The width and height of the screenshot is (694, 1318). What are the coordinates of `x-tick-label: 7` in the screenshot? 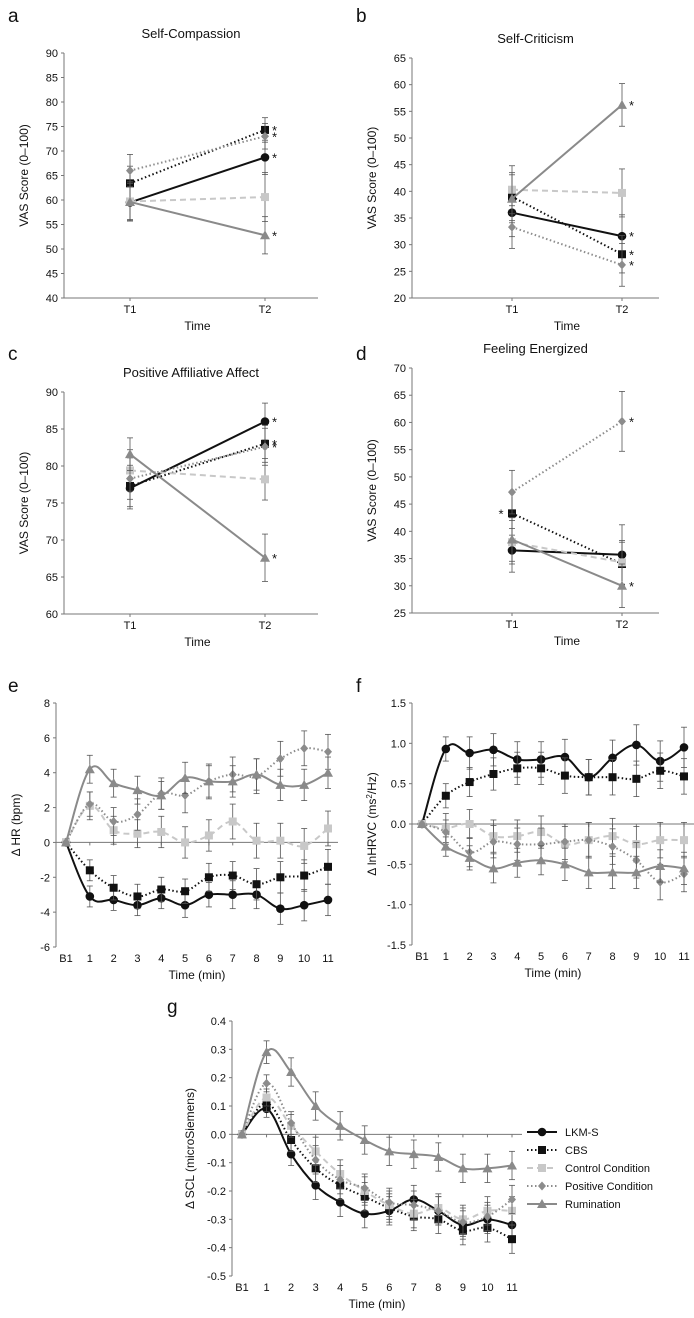 It's located at (233, 959).